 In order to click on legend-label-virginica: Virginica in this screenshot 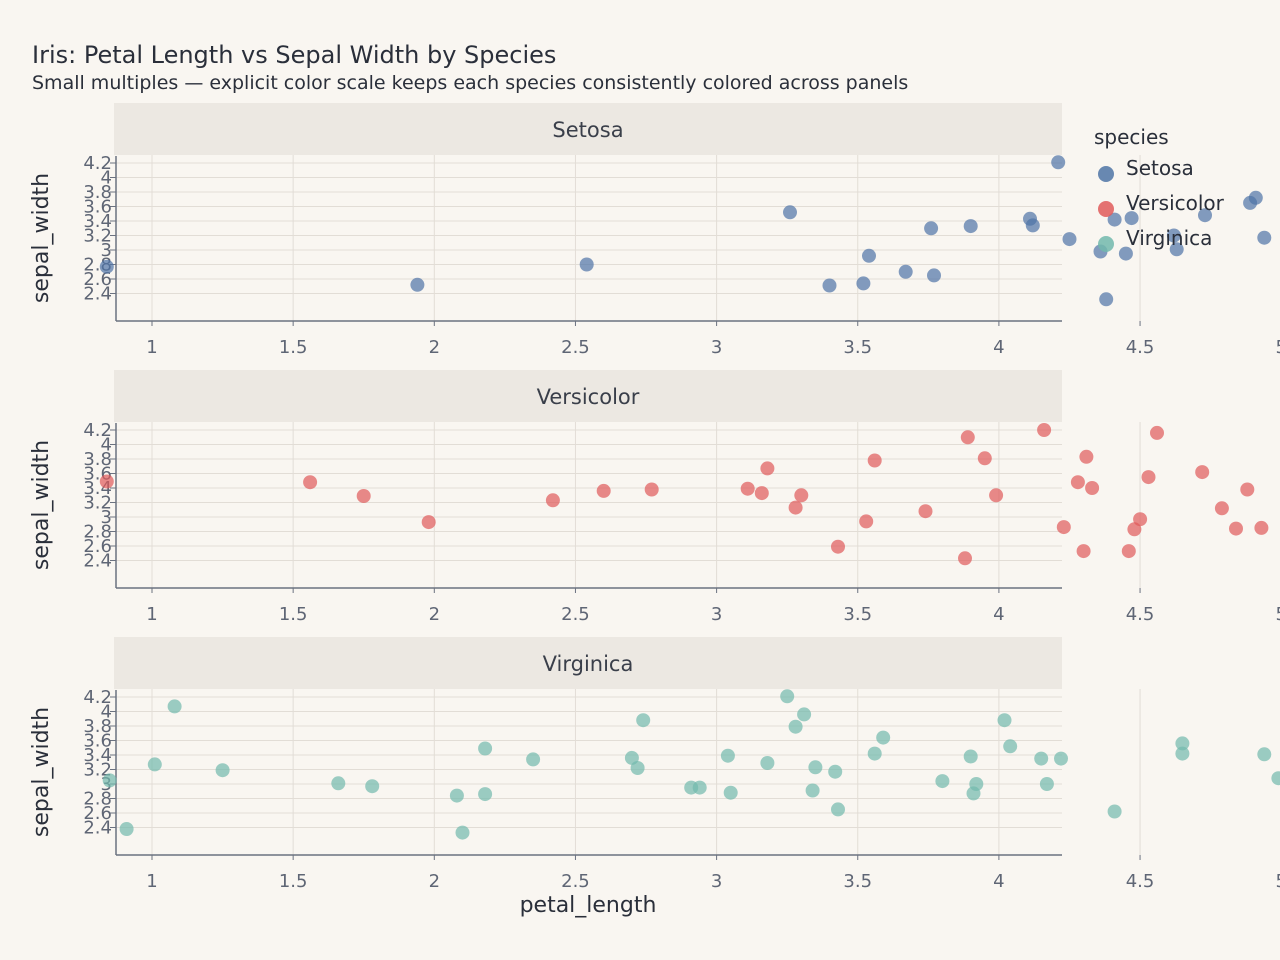, I will do `click(1169, 238)`.